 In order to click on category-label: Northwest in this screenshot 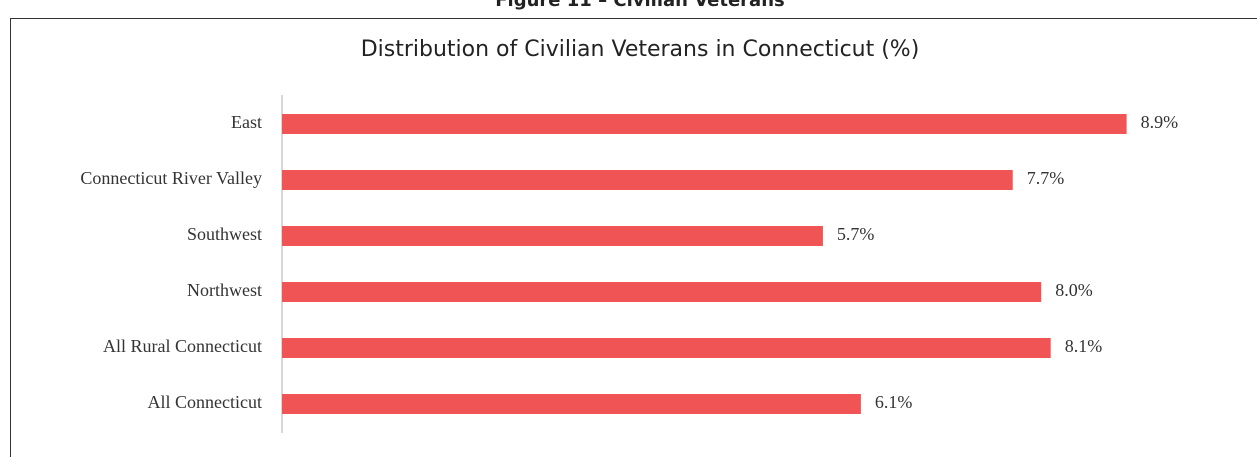, I will do `click(224, 290)`.